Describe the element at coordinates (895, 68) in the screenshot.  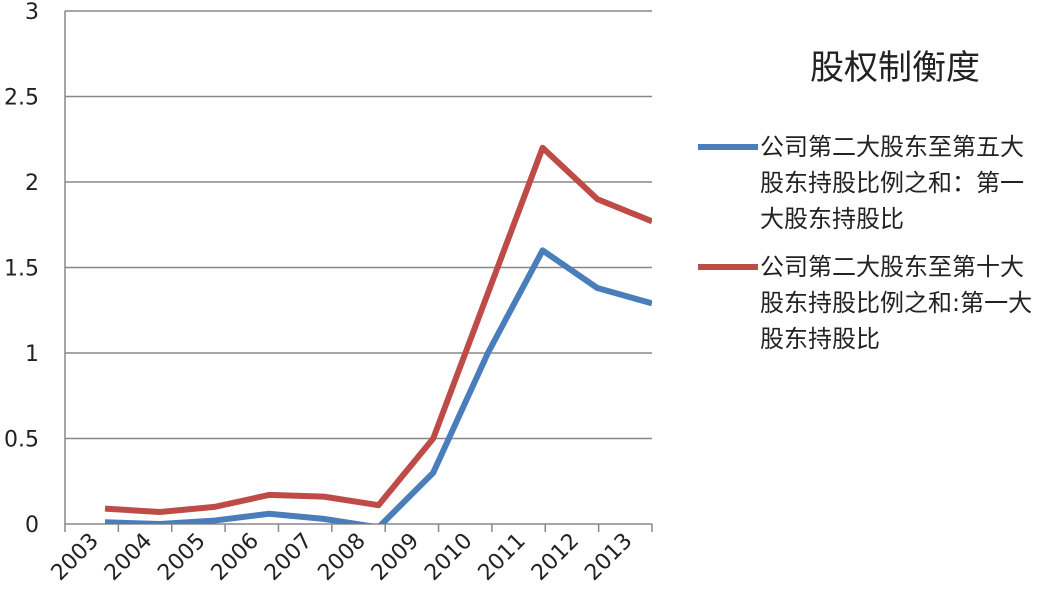
I see `chart-title: 股权制衡度` at that location.